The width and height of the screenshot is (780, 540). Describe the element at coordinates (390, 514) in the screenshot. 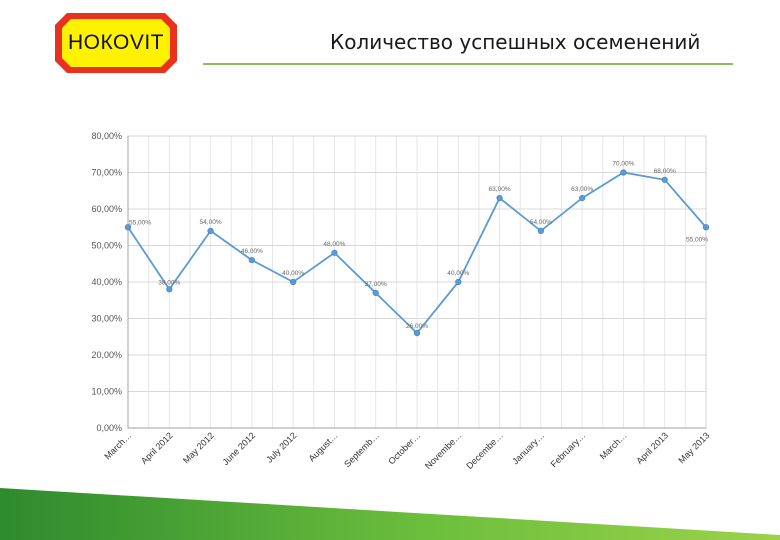

I see `footer-decoration` at that location.